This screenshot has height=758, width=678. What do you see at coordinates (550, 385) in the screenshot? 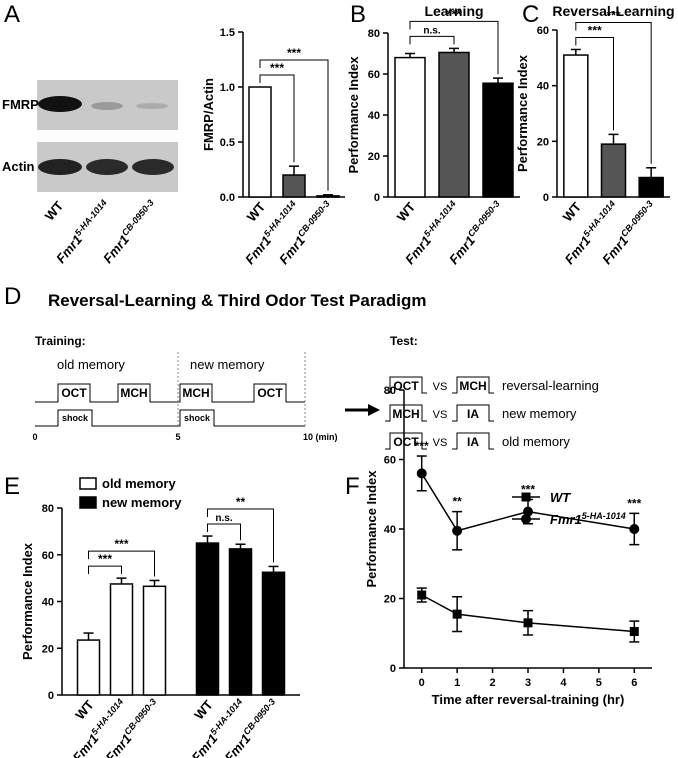
I see `test-label: reversal-learning` at bounding box center [550, 385].